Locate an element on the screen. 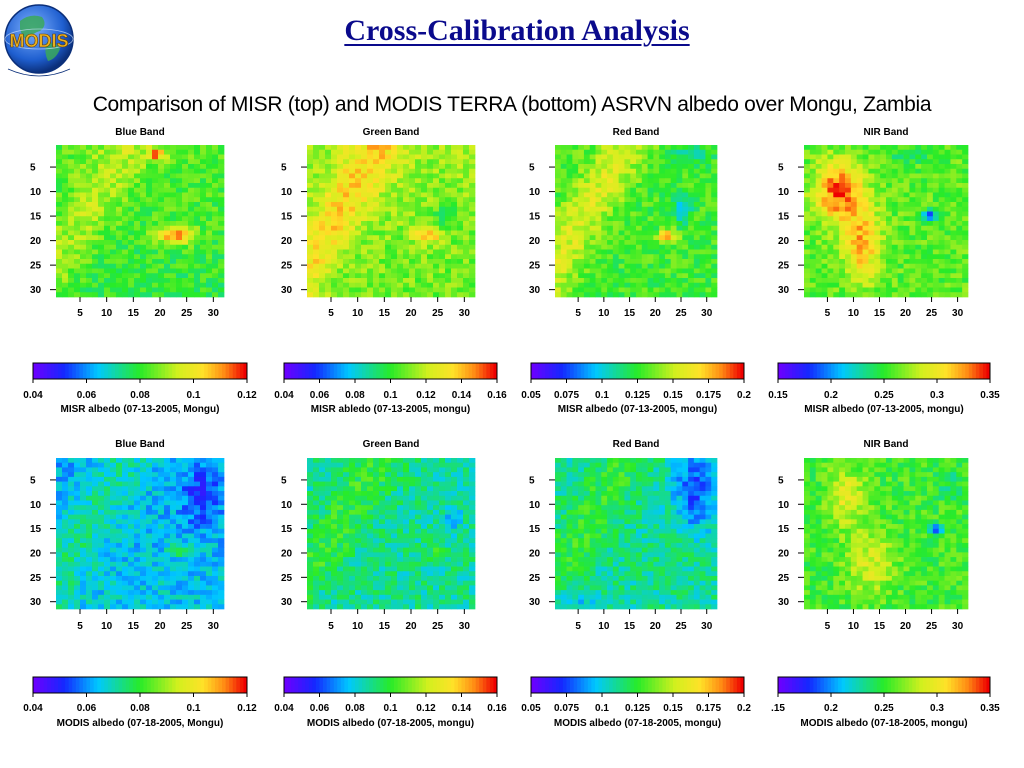 The image size is (1024, 768). colorbar-tick-label: 0.175 is located at coordinates (708, 395).